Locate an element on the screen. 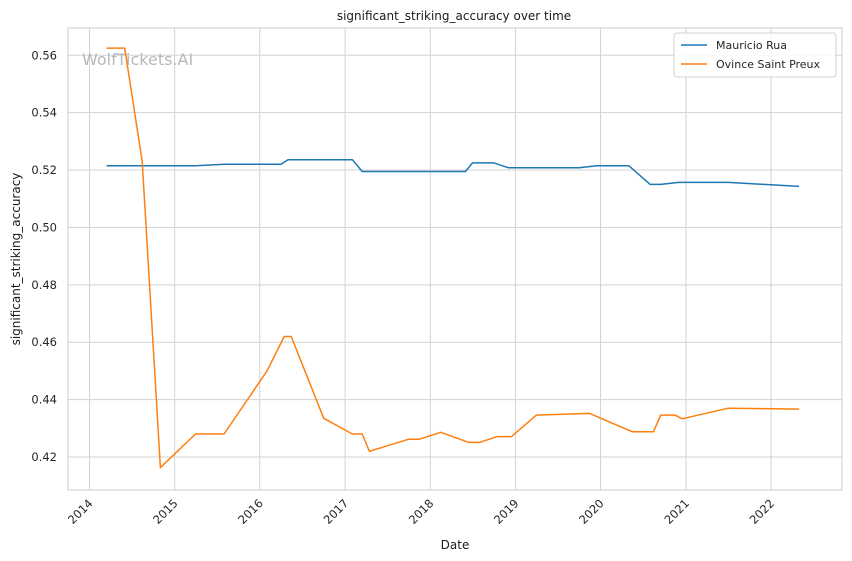 The image size is (852, 561). x-tick-label: 2022 is located at coordinates (762, 511).